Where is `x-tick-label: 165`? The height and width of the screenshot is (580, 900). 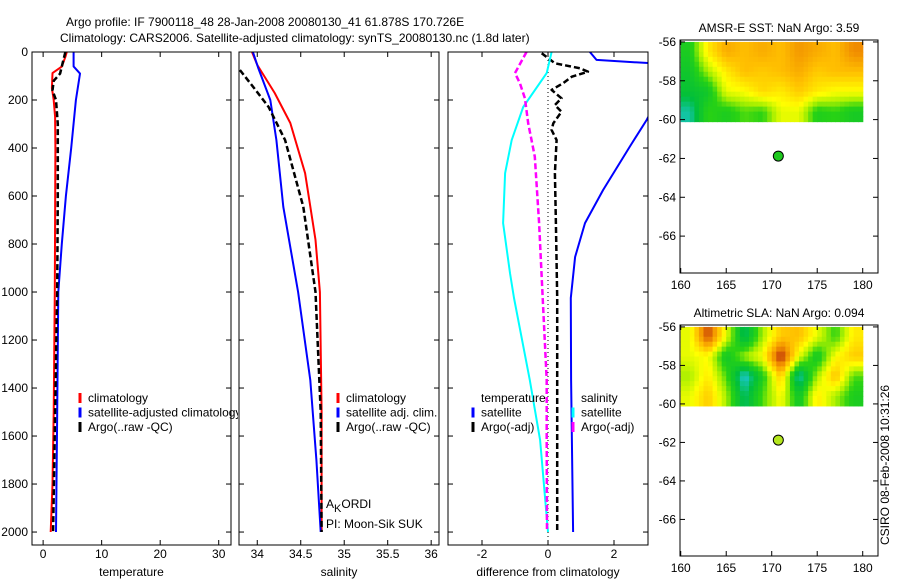
x-tick-label: 165 is located at coordinates (726, 285).